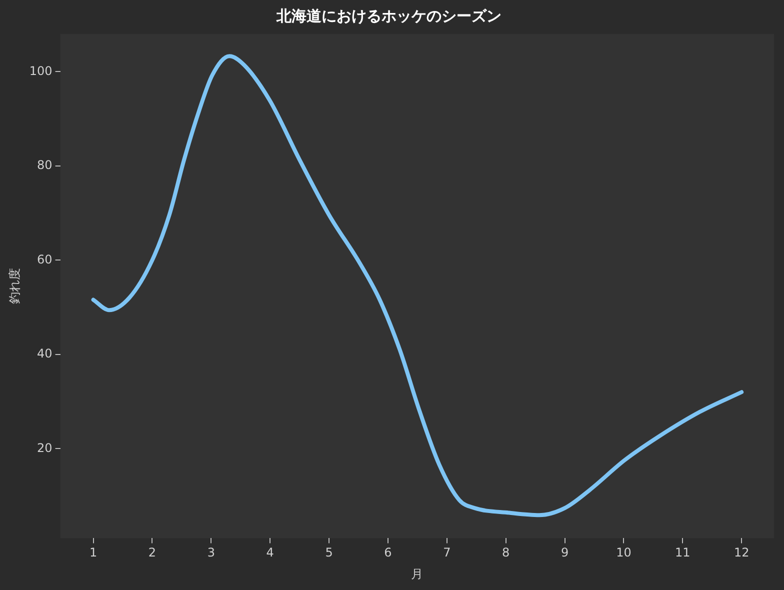 This screenshot has width=784, height=590. What do you see at coordinates (389, 15) in the screenshot?
I see `chart-title: 北海道におけるホッケのシーズン` at bounding box center [389, 15].